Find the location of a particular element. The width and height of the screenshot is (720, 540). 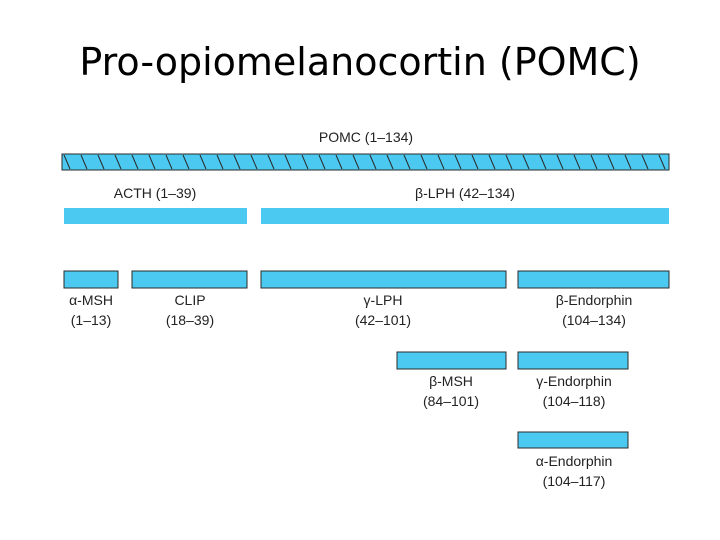

b-lph-label: β-LPH (42–134) is located at coordinates (465, 193).